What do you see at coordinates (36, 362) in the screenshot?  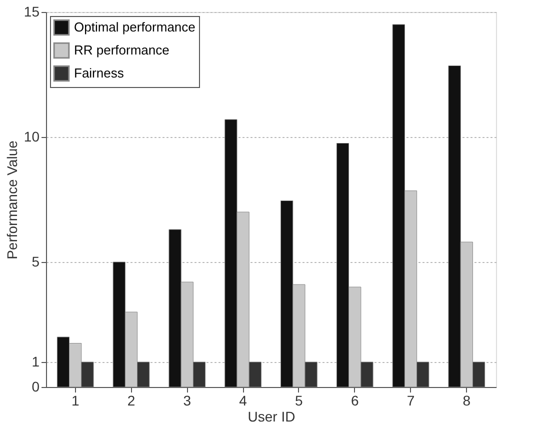 I see `y-tick-label: 1` at bounding box center [36, 362].